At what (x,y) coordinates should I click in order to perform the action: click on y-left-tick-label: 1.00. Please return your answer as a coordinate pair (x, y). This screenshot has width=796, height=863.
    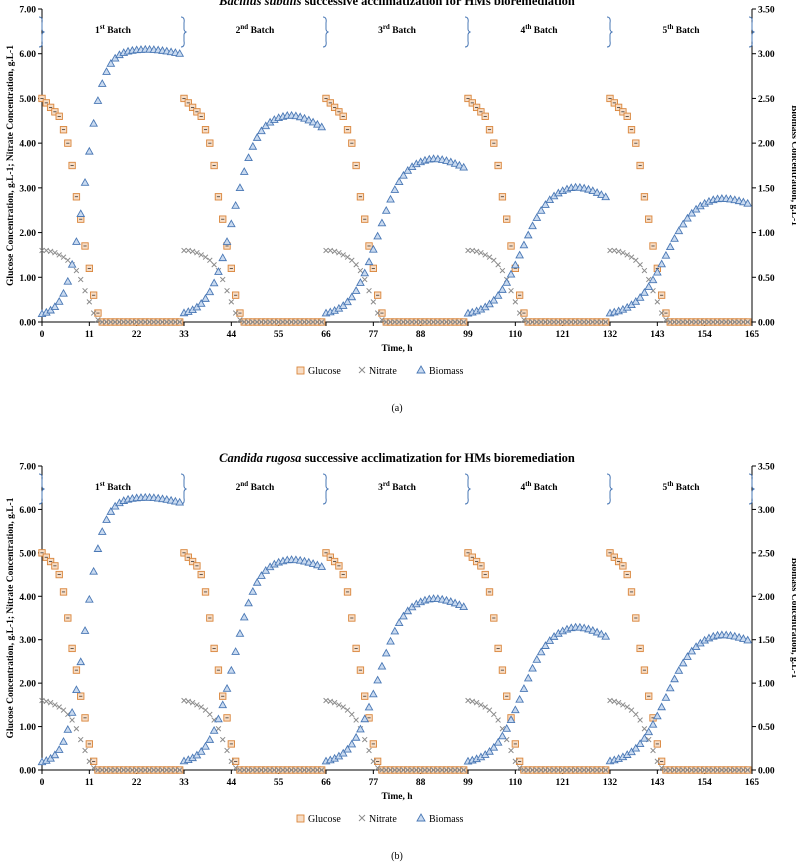
    Looking at the image, I should click on (27, 279).